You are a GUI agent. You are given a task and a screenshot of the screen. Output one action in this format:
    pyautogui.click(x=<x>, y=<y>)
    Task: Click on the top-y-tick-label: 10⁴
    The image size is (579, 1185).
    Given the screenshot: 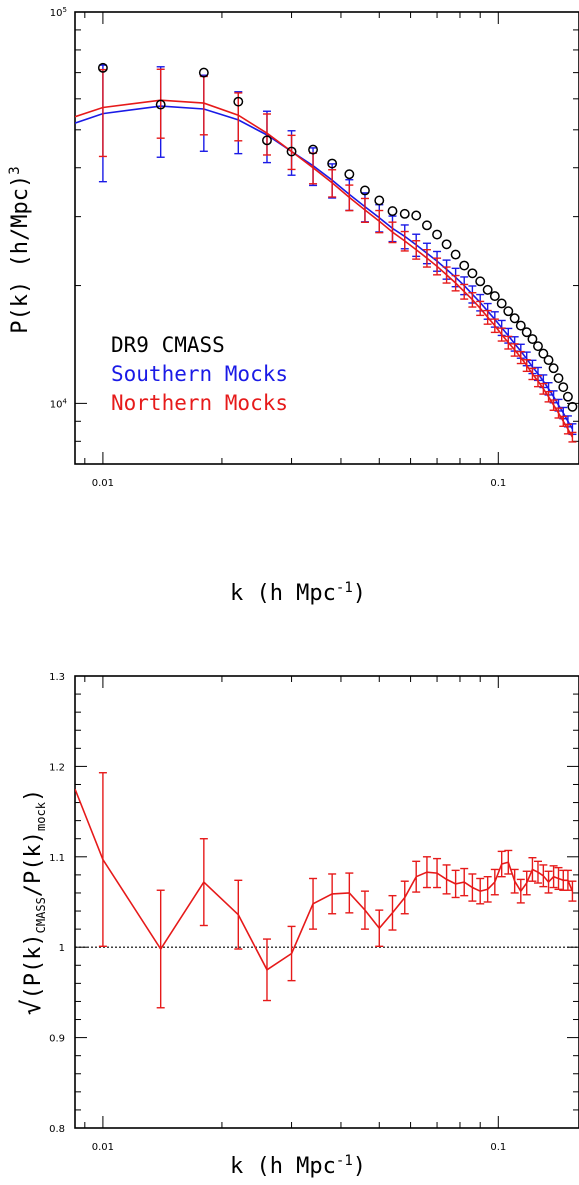 What is the action you would take?
    pyautogui.click(x=59, y=403)
    